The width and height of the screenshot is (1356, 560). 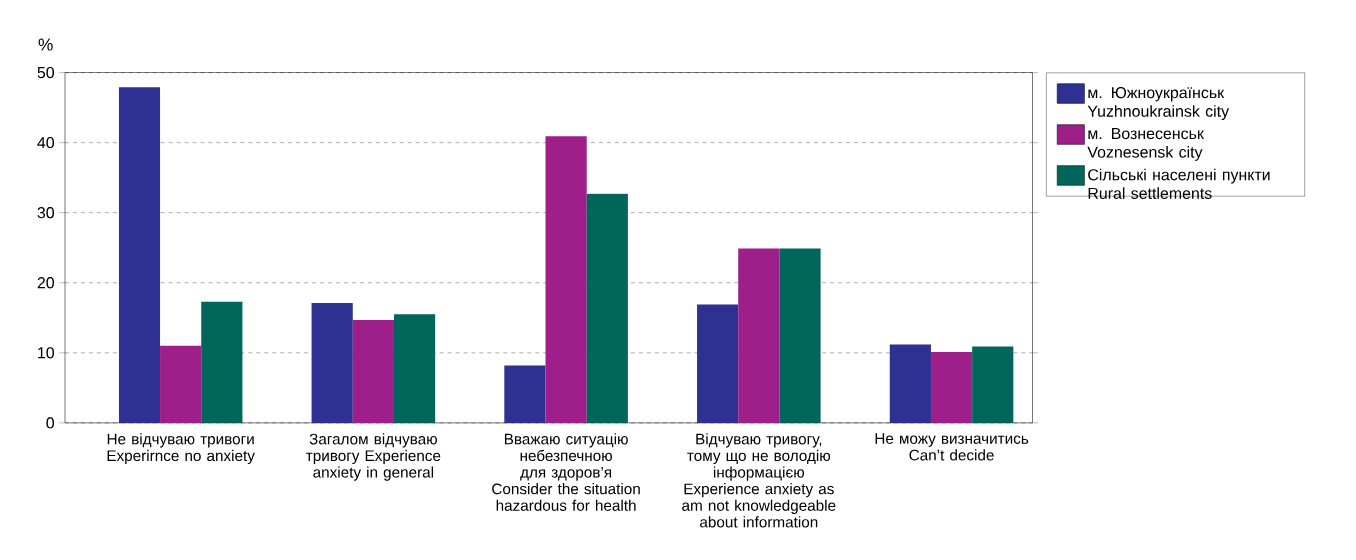 What do you see at coordinates (46, 72) in the screenshot?
I see `y-tick-label: 50` at bounding box center [46, 72].